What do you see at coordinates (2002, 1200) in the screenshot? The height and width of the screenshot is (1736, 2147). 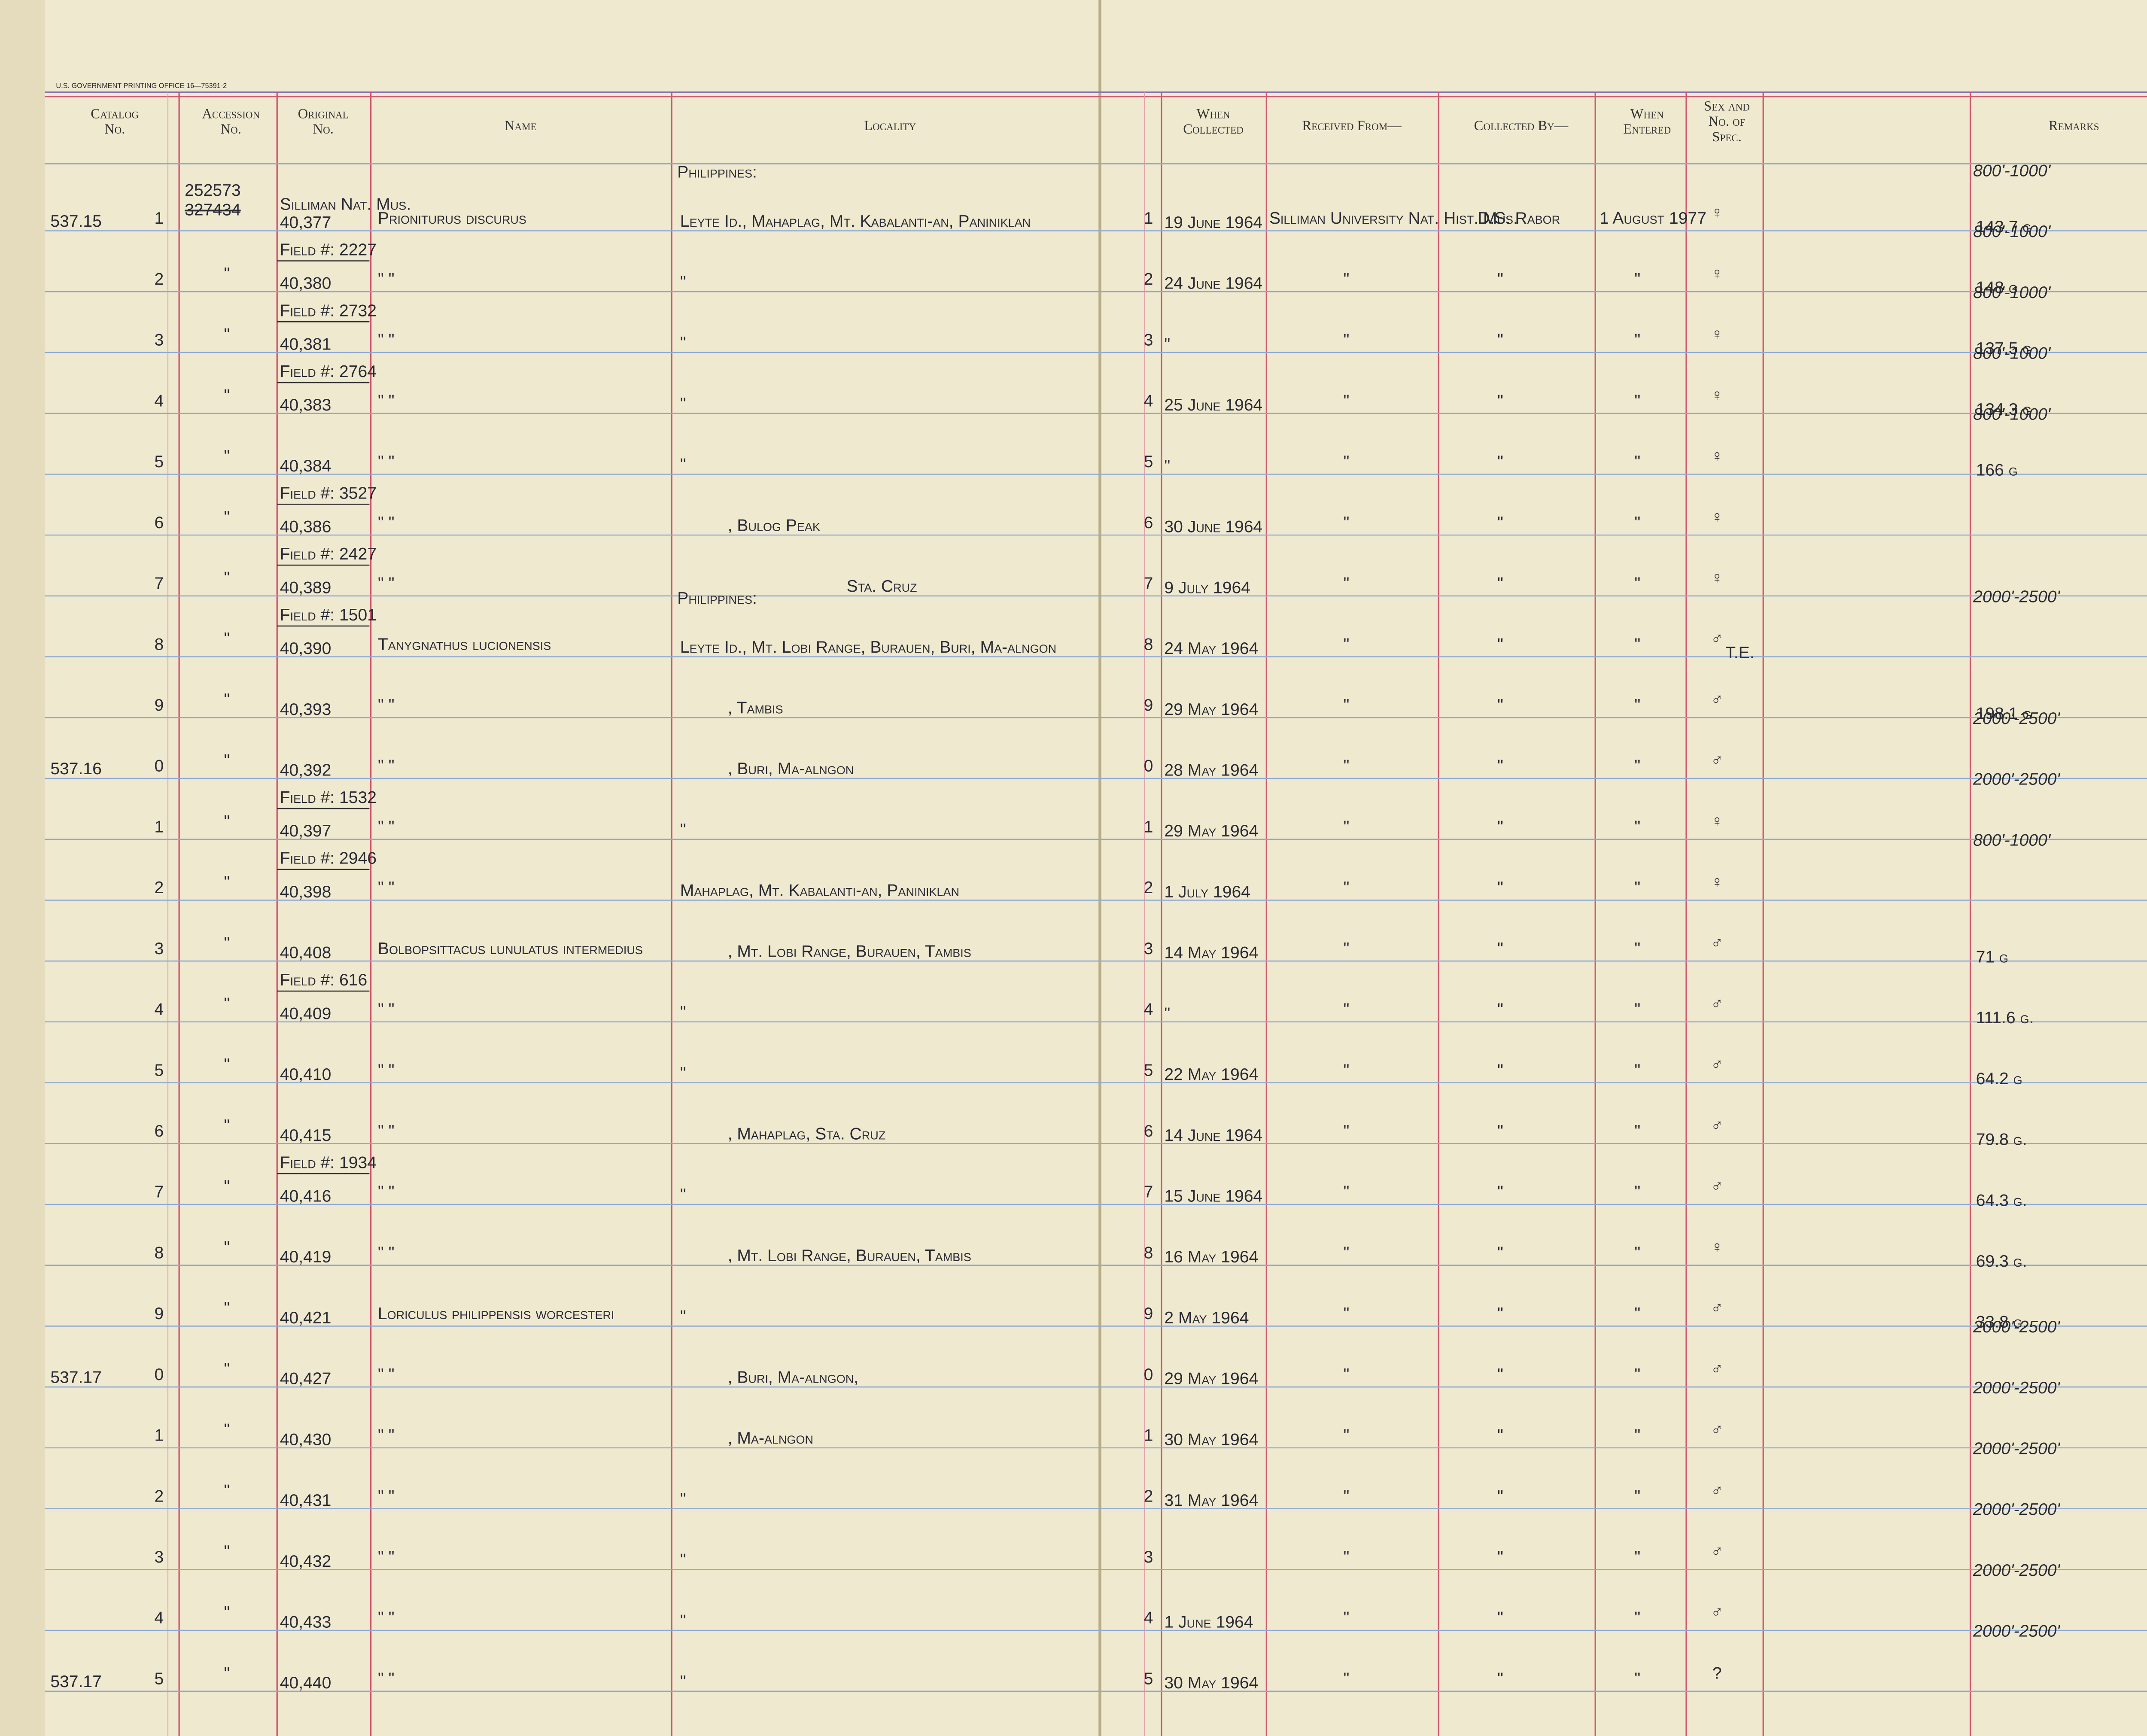 I see `weight: 64.3 g.` at bounding box center [2002, 1200].